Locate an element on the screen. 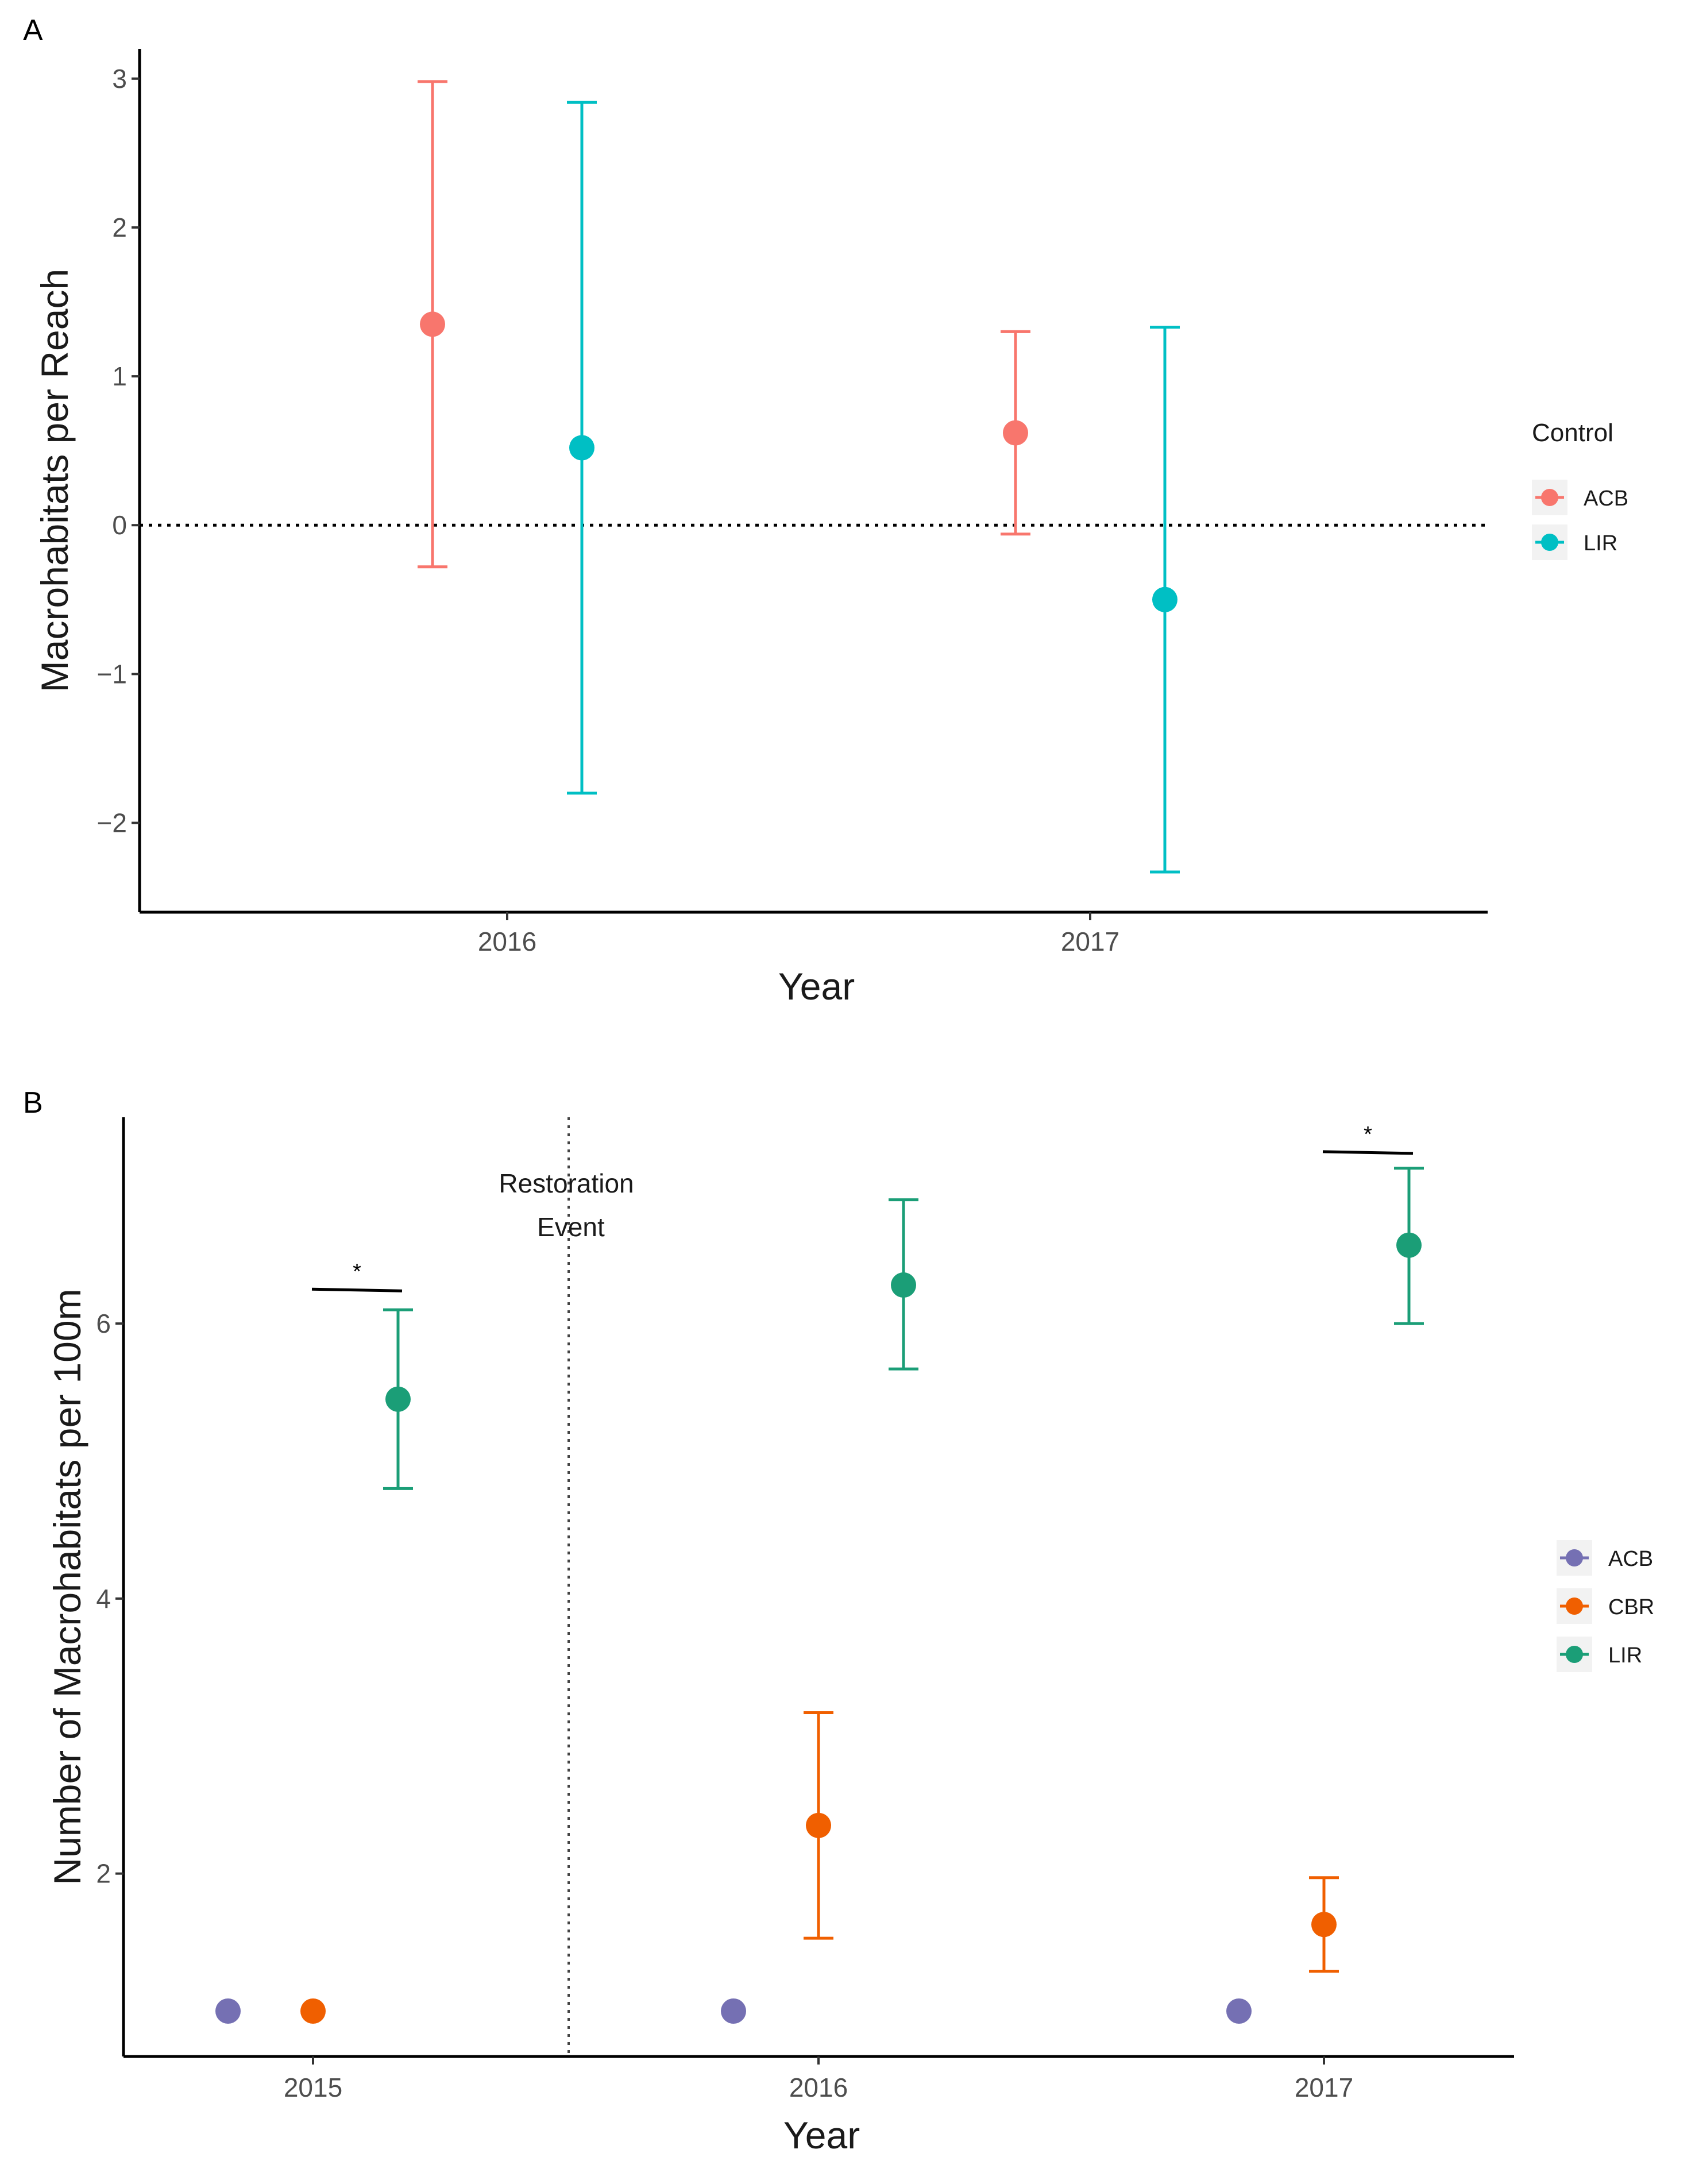  y-axis-title: Number of Macrohabitats per 100m is located at coordinates (67, 1587).